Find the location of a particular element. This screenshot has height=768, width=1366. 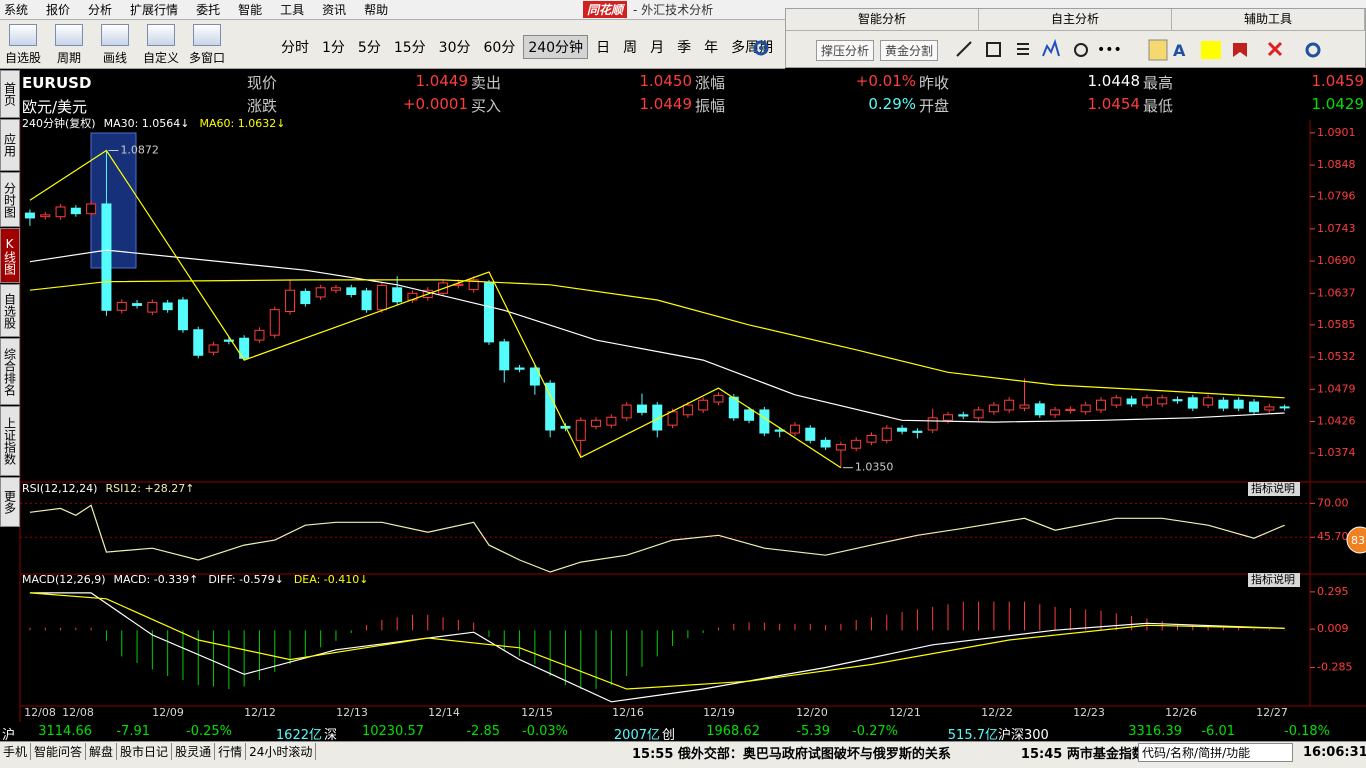

quote-value: 1.0459 is located at coordinates (1338, 81).